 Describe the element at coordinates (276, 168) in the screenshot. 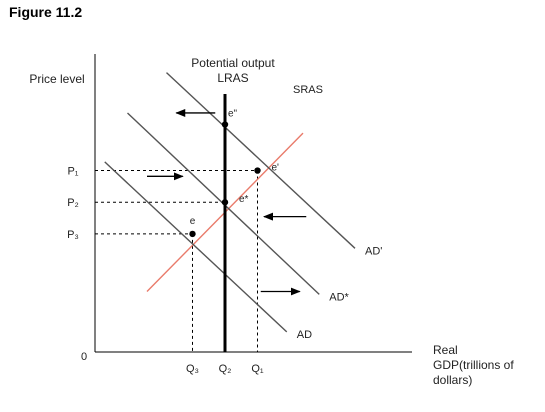

I see `point-label-2: e'` at that location.